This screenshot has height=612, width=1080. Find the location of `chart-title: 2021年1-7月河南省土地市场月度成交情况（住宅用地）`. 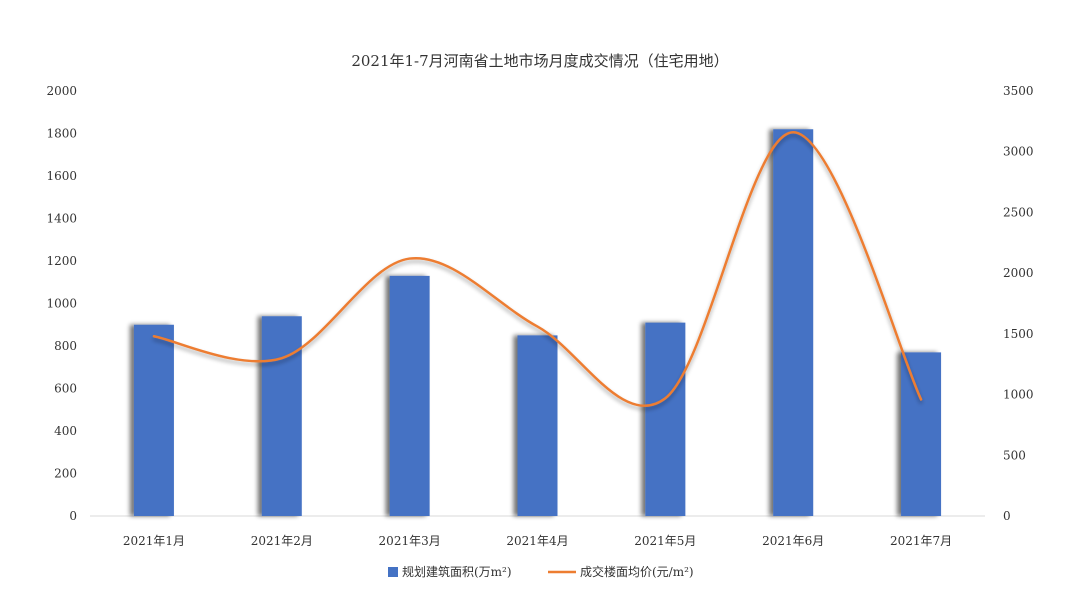

chart-title: 2021年1-7月河南省土地市场月度成交情况（住宅用地） is located at coordinates (539, 61).